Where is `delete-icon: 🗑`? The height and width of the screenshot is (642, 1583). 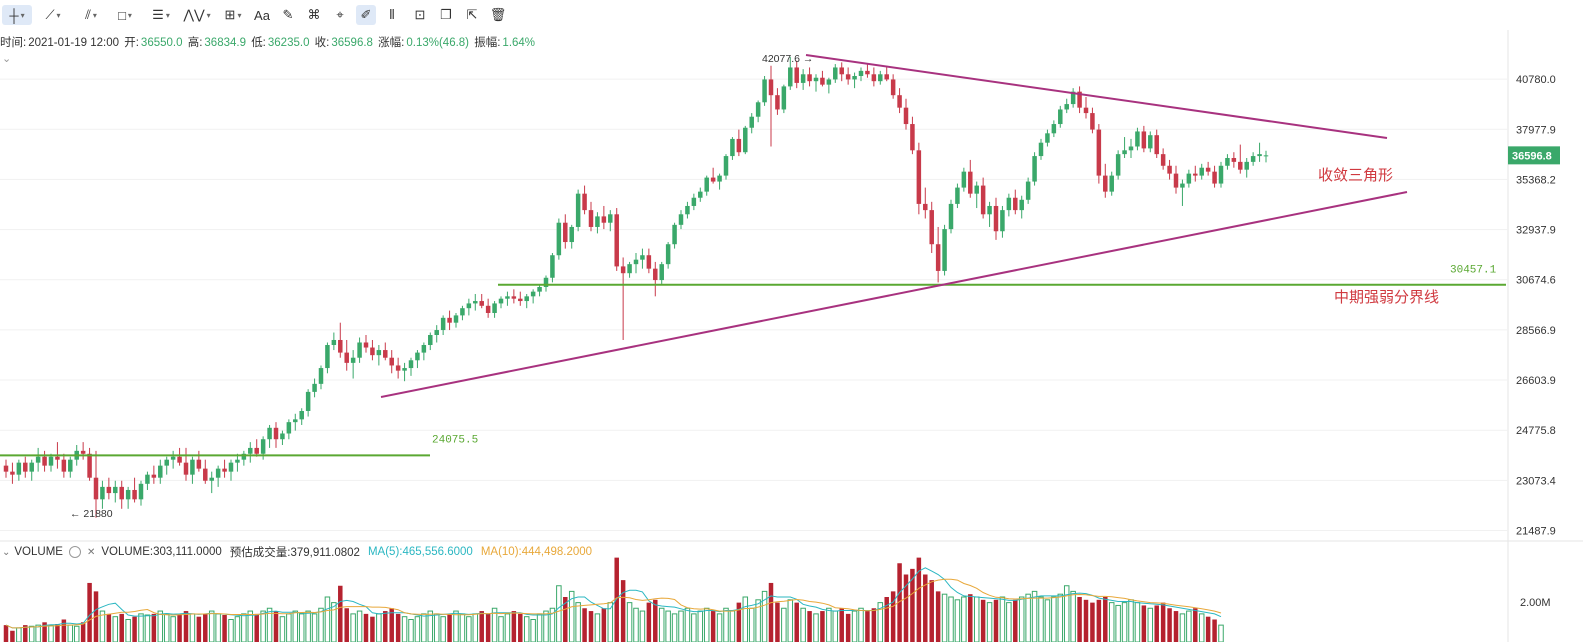 delete-icon: 🗑 is located at coordinates (498, 14).